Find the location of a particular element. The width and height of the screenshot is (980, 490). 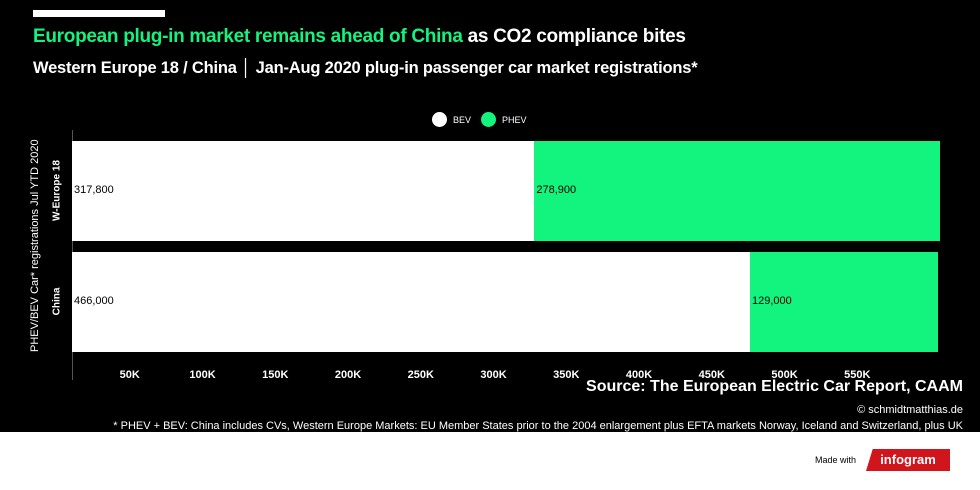

legend-label-bev: BEV is located at coordinates (462, 119).